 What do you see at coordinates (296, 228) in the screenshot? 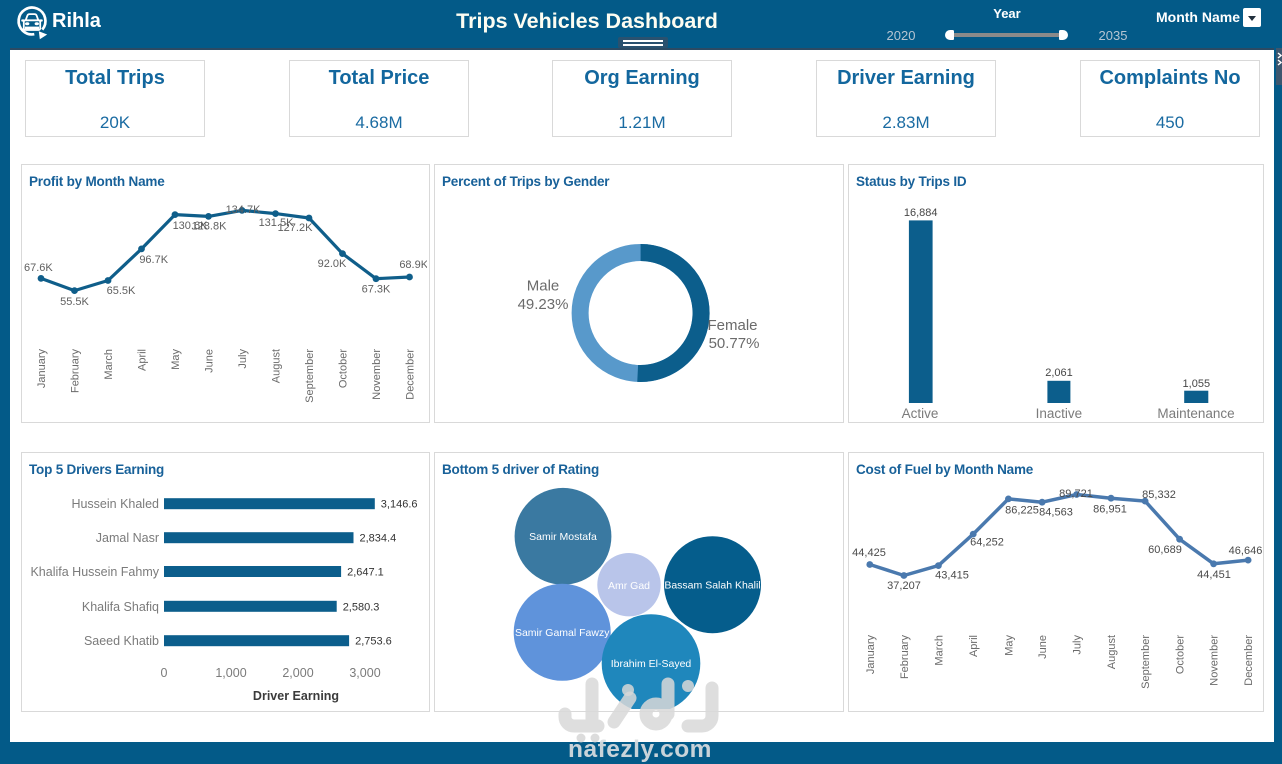
I see `svg-text: 127.2K` at bounding box center [296, 228].